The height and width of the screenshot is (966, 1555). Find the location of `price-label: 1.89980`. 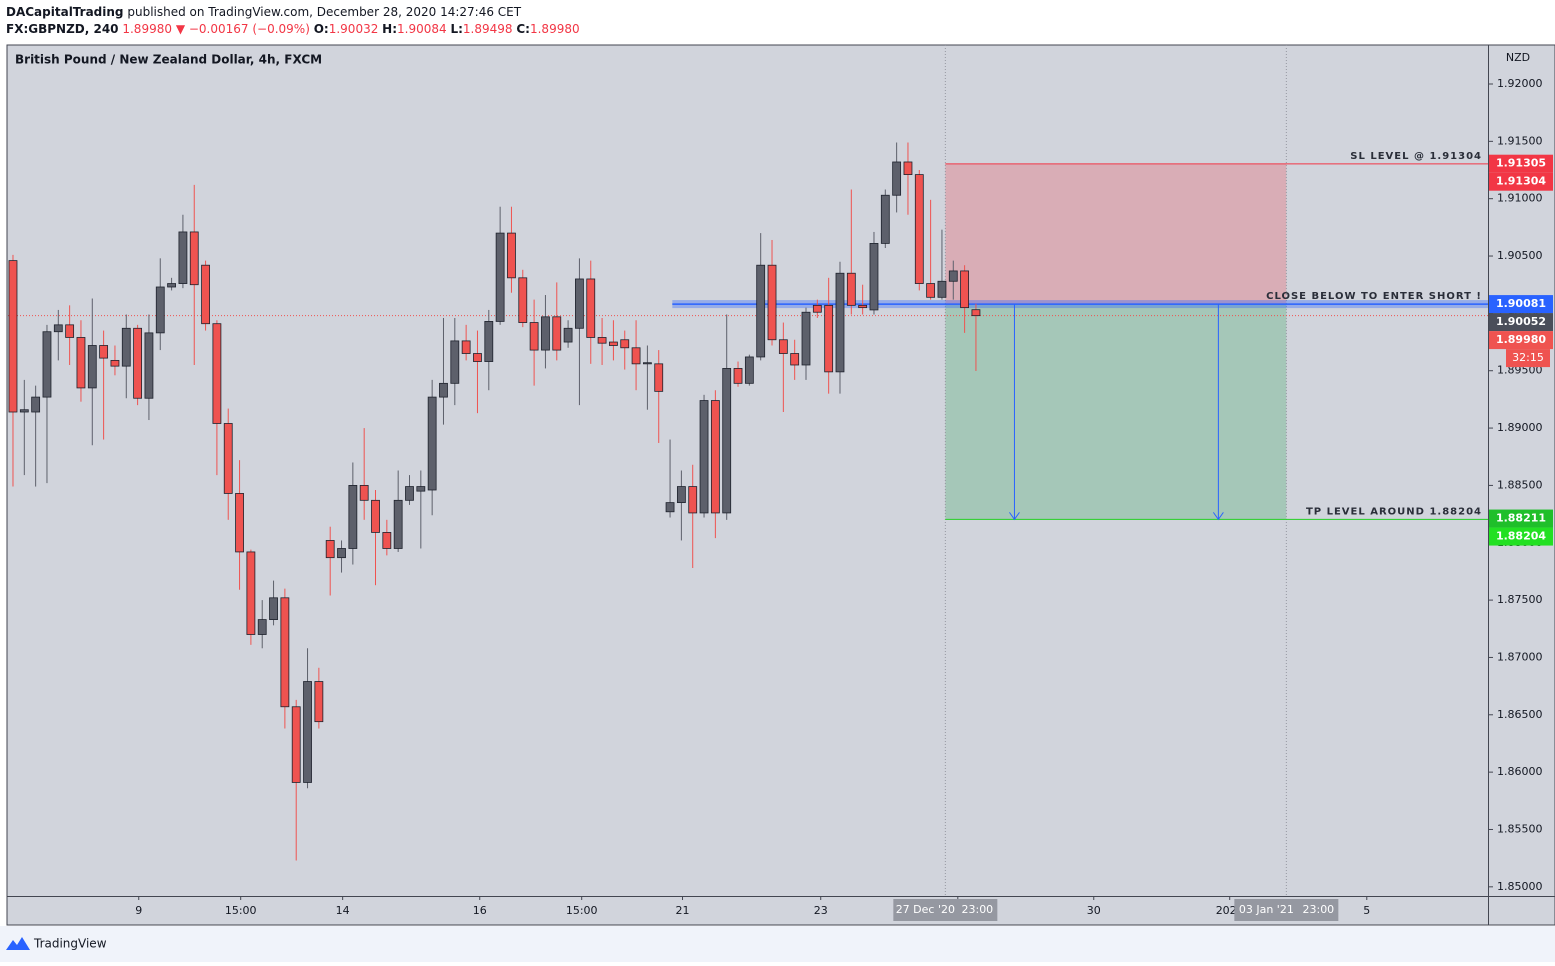

price-label: 1.89980 is located at coordinates (1521, 339).